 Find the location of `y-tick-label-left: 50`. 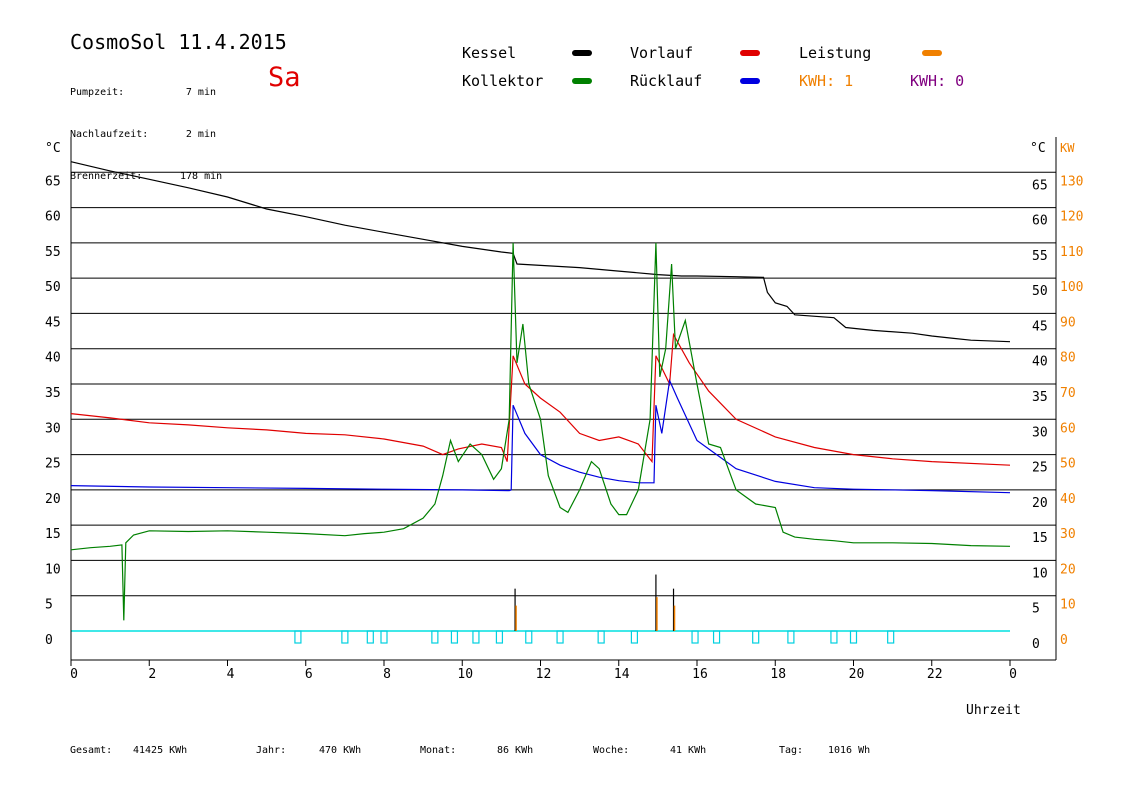

y-tick-label-left: 50 is located at coordinates (53, 287).